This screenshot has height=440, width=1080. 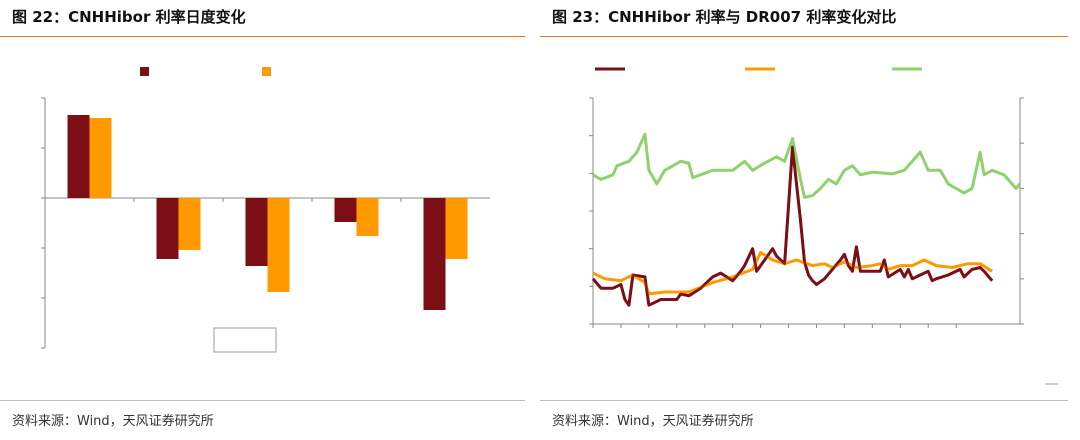 I want to click on left-chart-title: 图 22：CNHHibor 利率日度变化, so click(x=129, y=17).